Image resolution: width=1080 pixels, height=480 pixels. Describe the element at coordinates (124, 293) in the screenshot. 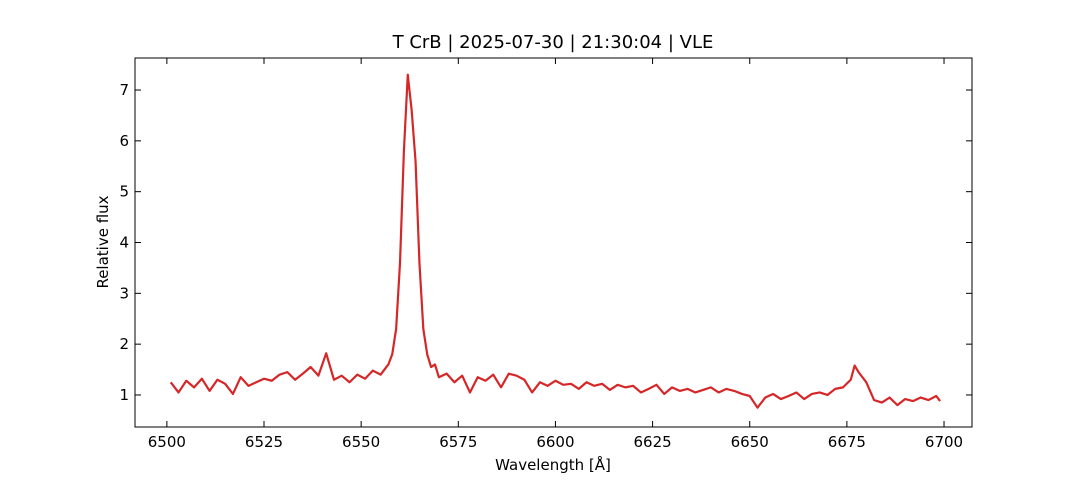

I see `y-tick-label: 3` at that location.